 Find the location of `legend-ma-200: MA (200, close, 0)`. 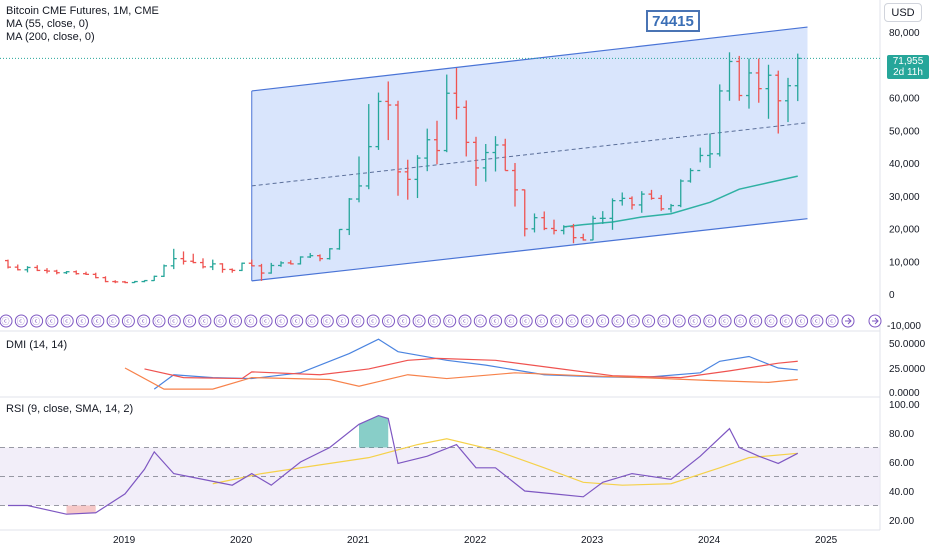

legend-ma-200: MA (200, close, 0) is located at coordinates (50, 37).